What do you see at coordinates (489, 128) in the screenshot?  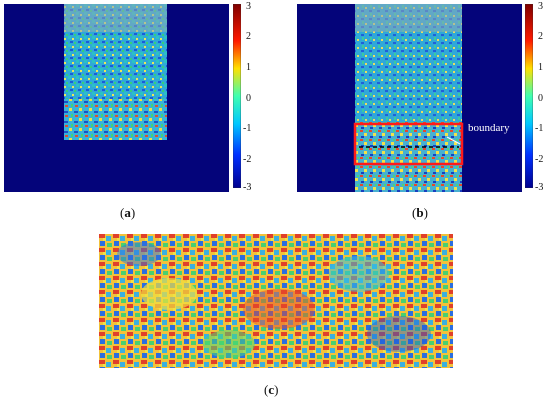 I see `boundary-annotation: boundary` at bounding box center [489, 128].